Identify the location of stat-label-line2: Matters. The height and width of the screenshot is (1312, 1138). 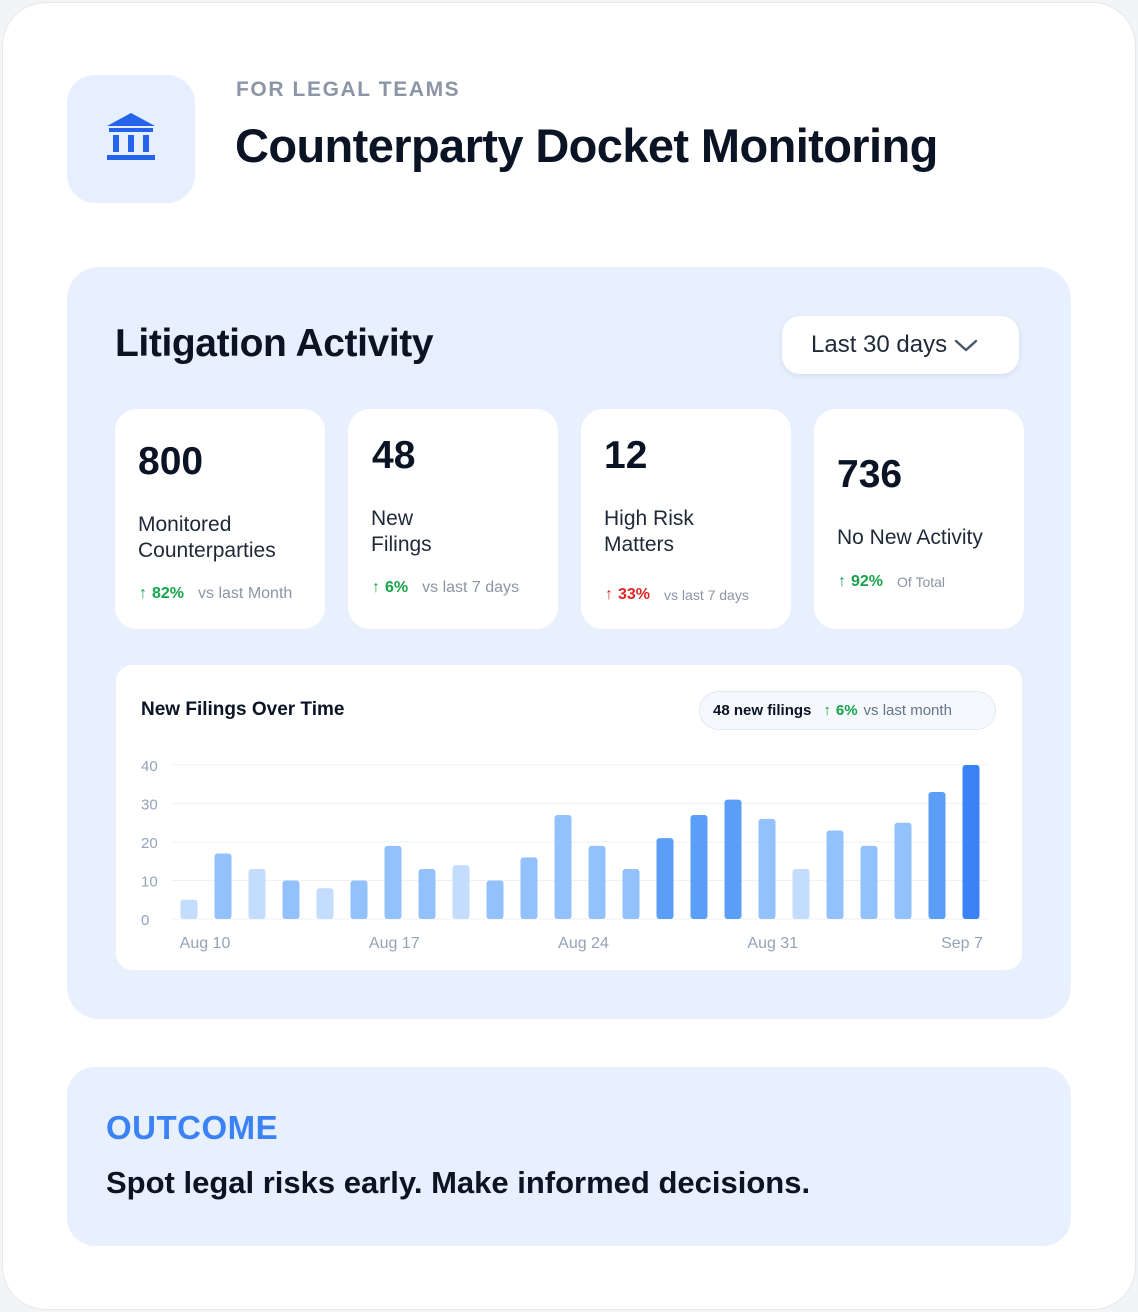
(639, 544).